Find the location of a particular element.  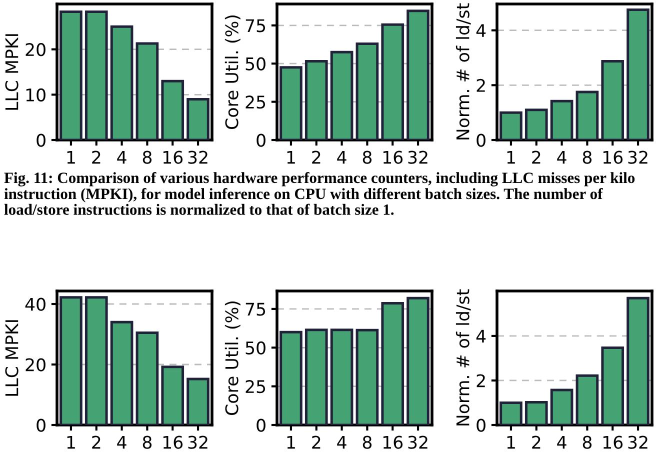

y-tick-label: 10 is located at coordinates (36, 95).